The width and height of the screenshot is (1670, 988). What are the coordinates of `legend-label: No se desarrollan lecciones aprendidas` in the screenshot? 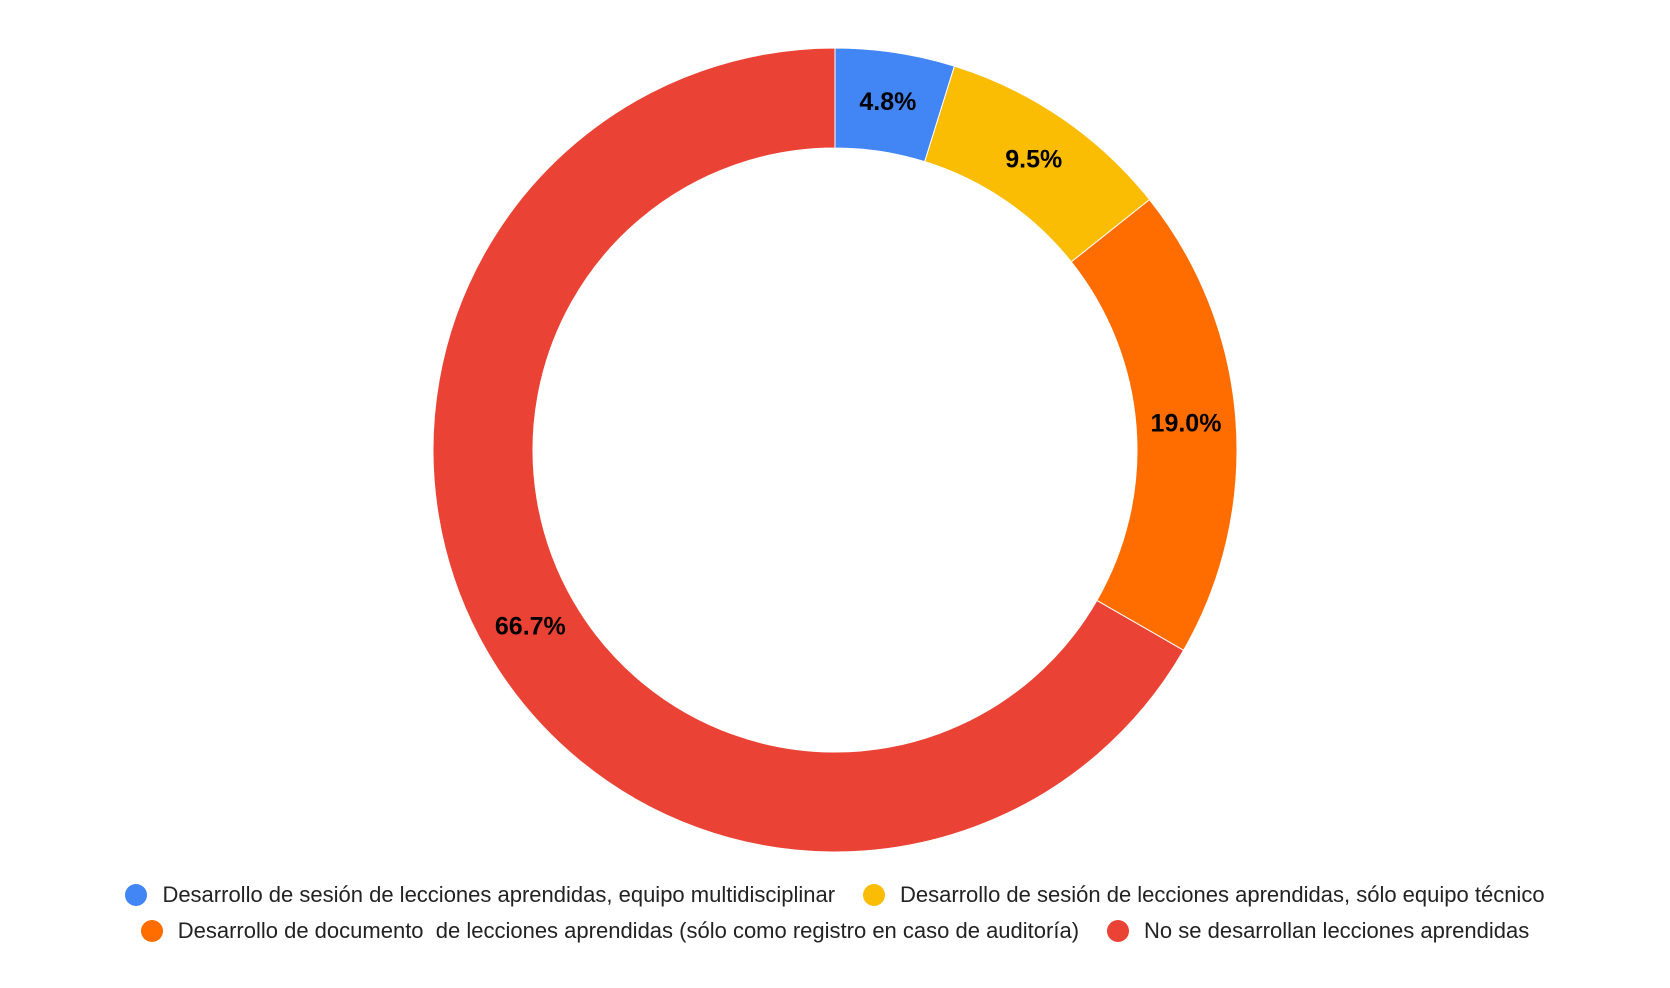 It's located at (1337, 930).